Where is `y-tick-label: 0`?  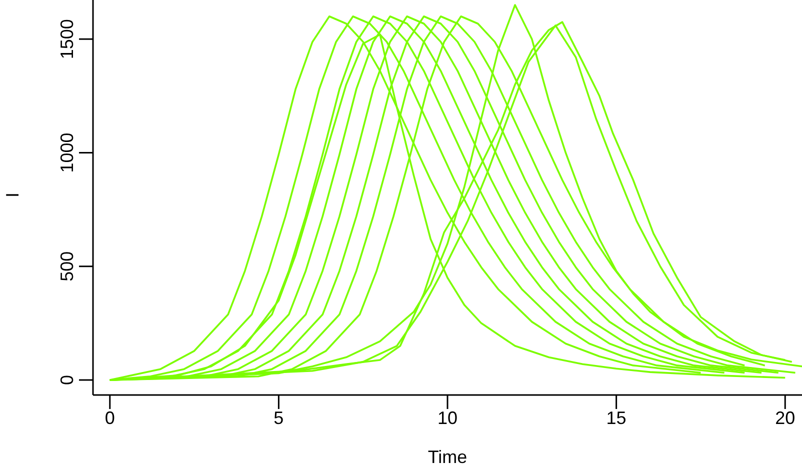
y-tick-label: 0 is located at coordinates (67, 380).